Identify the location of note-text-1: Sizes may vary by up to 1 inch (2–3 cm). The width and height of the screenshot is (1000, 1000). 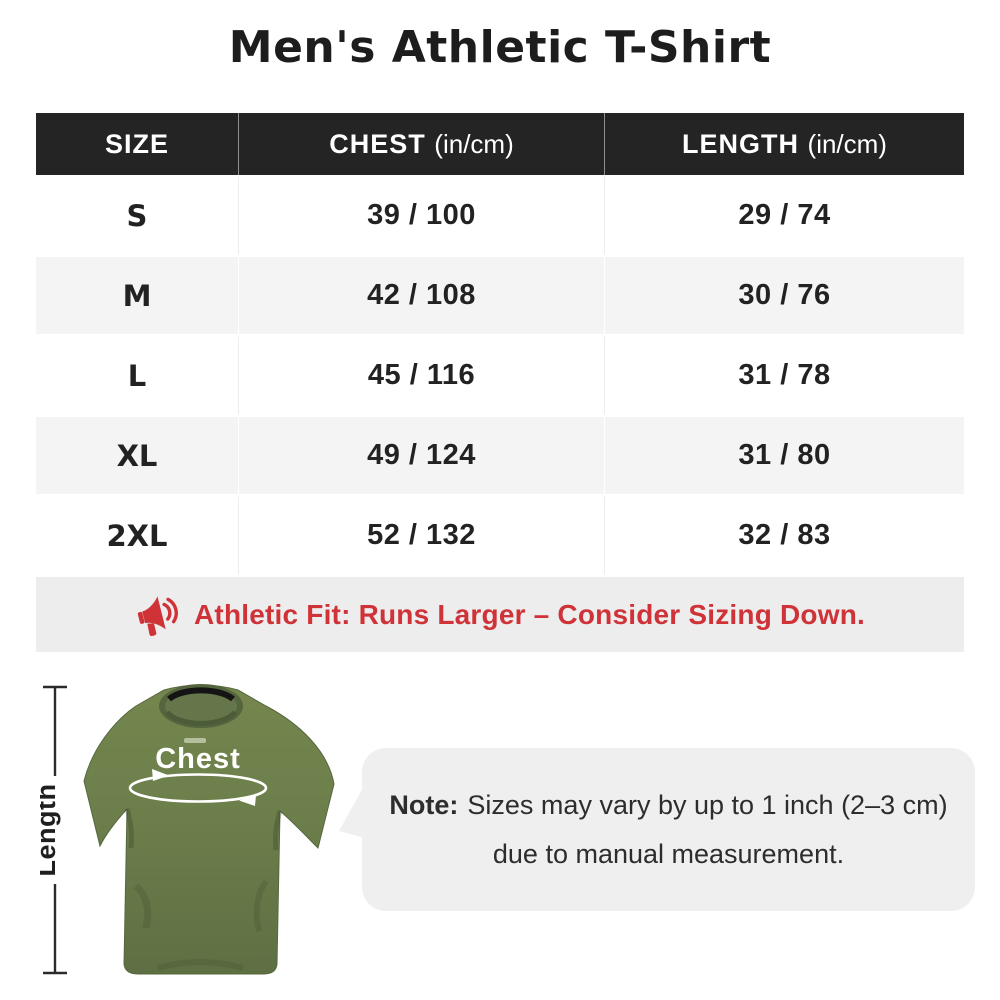
(707, 804).